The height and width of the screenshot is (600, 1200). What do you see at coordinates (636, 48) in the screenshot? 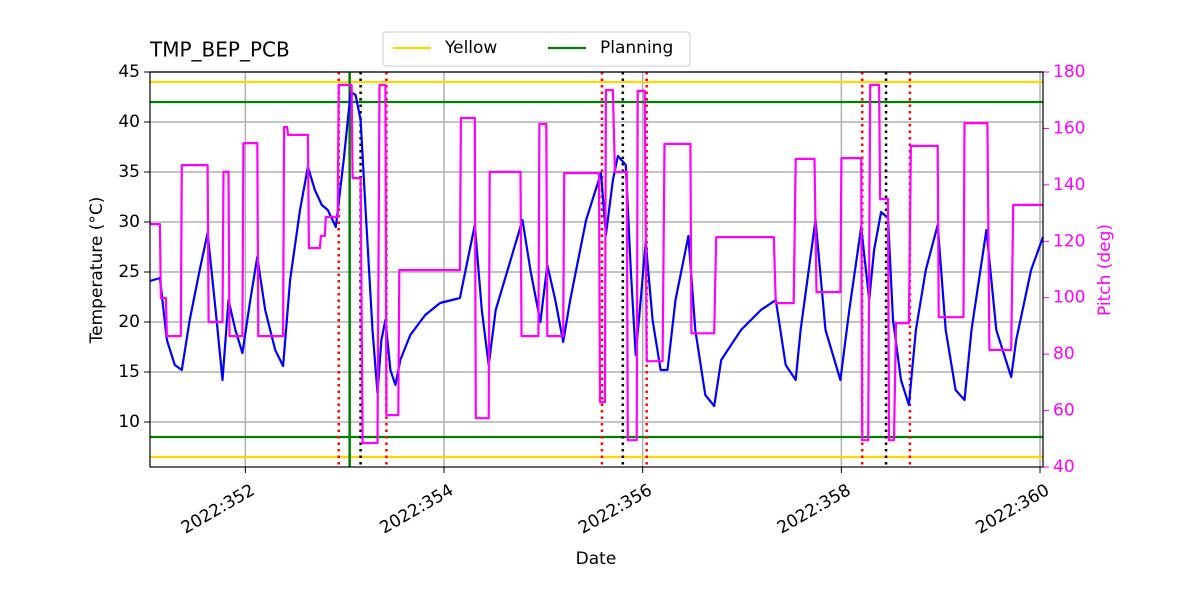
I see `legend-label: Planning` at bounding box center [636, 48].